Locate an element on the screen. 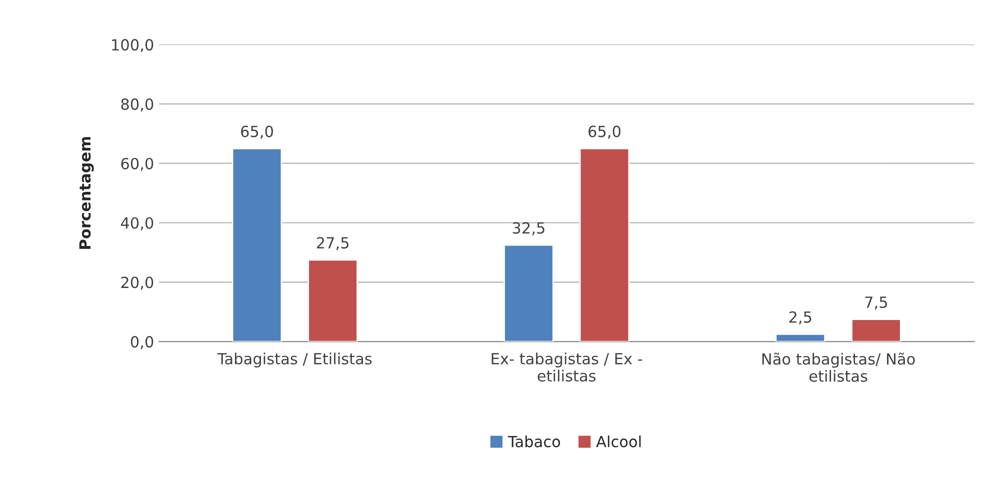 The height and width of the screenshot is (495, 994). y-tick-label: 60,0 is located at coordinates (137, 164).